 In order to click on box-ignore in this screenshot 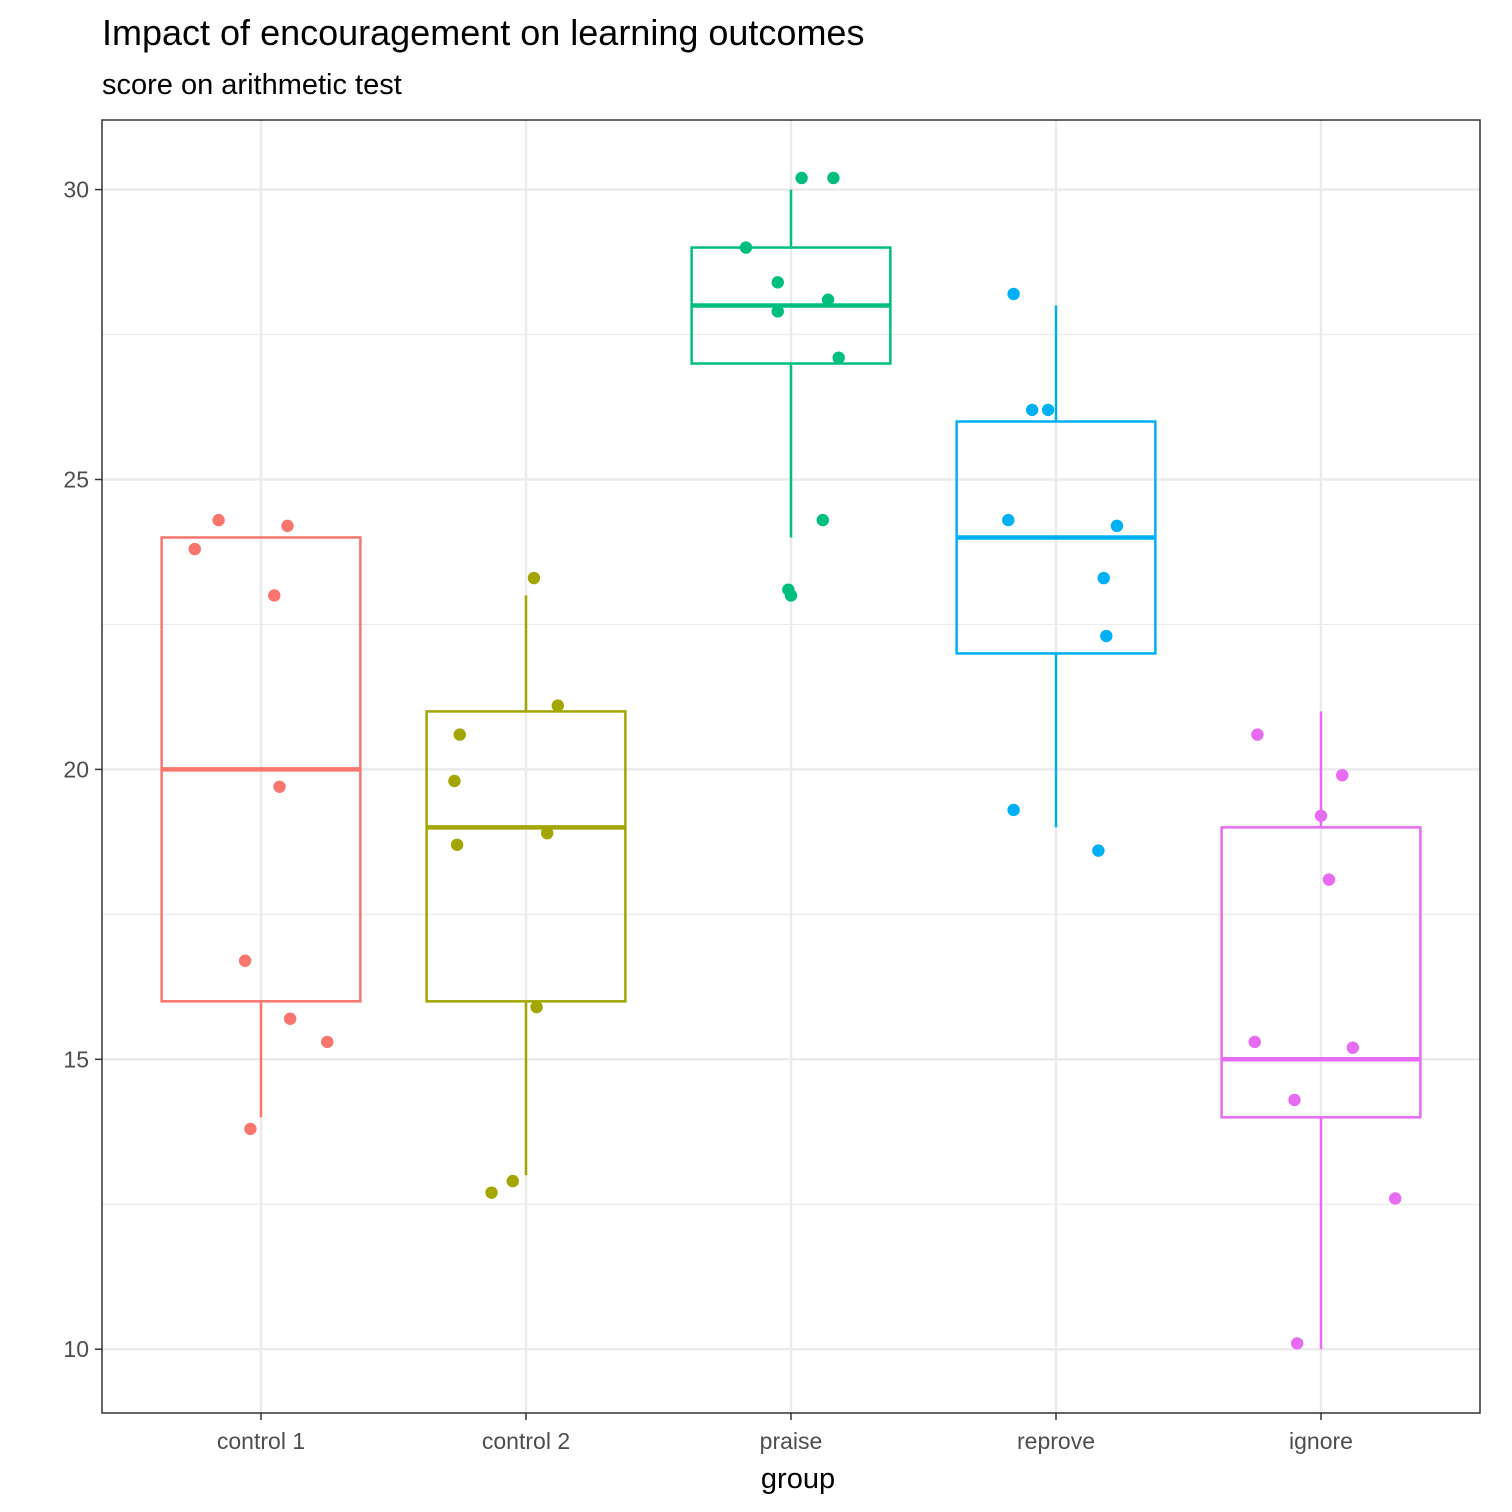, I will do `click(1321, 1030)`.